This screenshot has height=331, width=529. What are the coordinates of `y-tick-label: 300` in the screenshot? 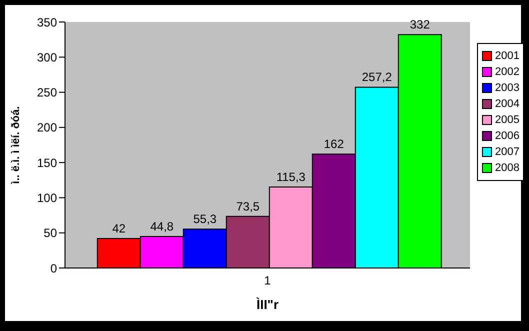 It's located at (47, 57).